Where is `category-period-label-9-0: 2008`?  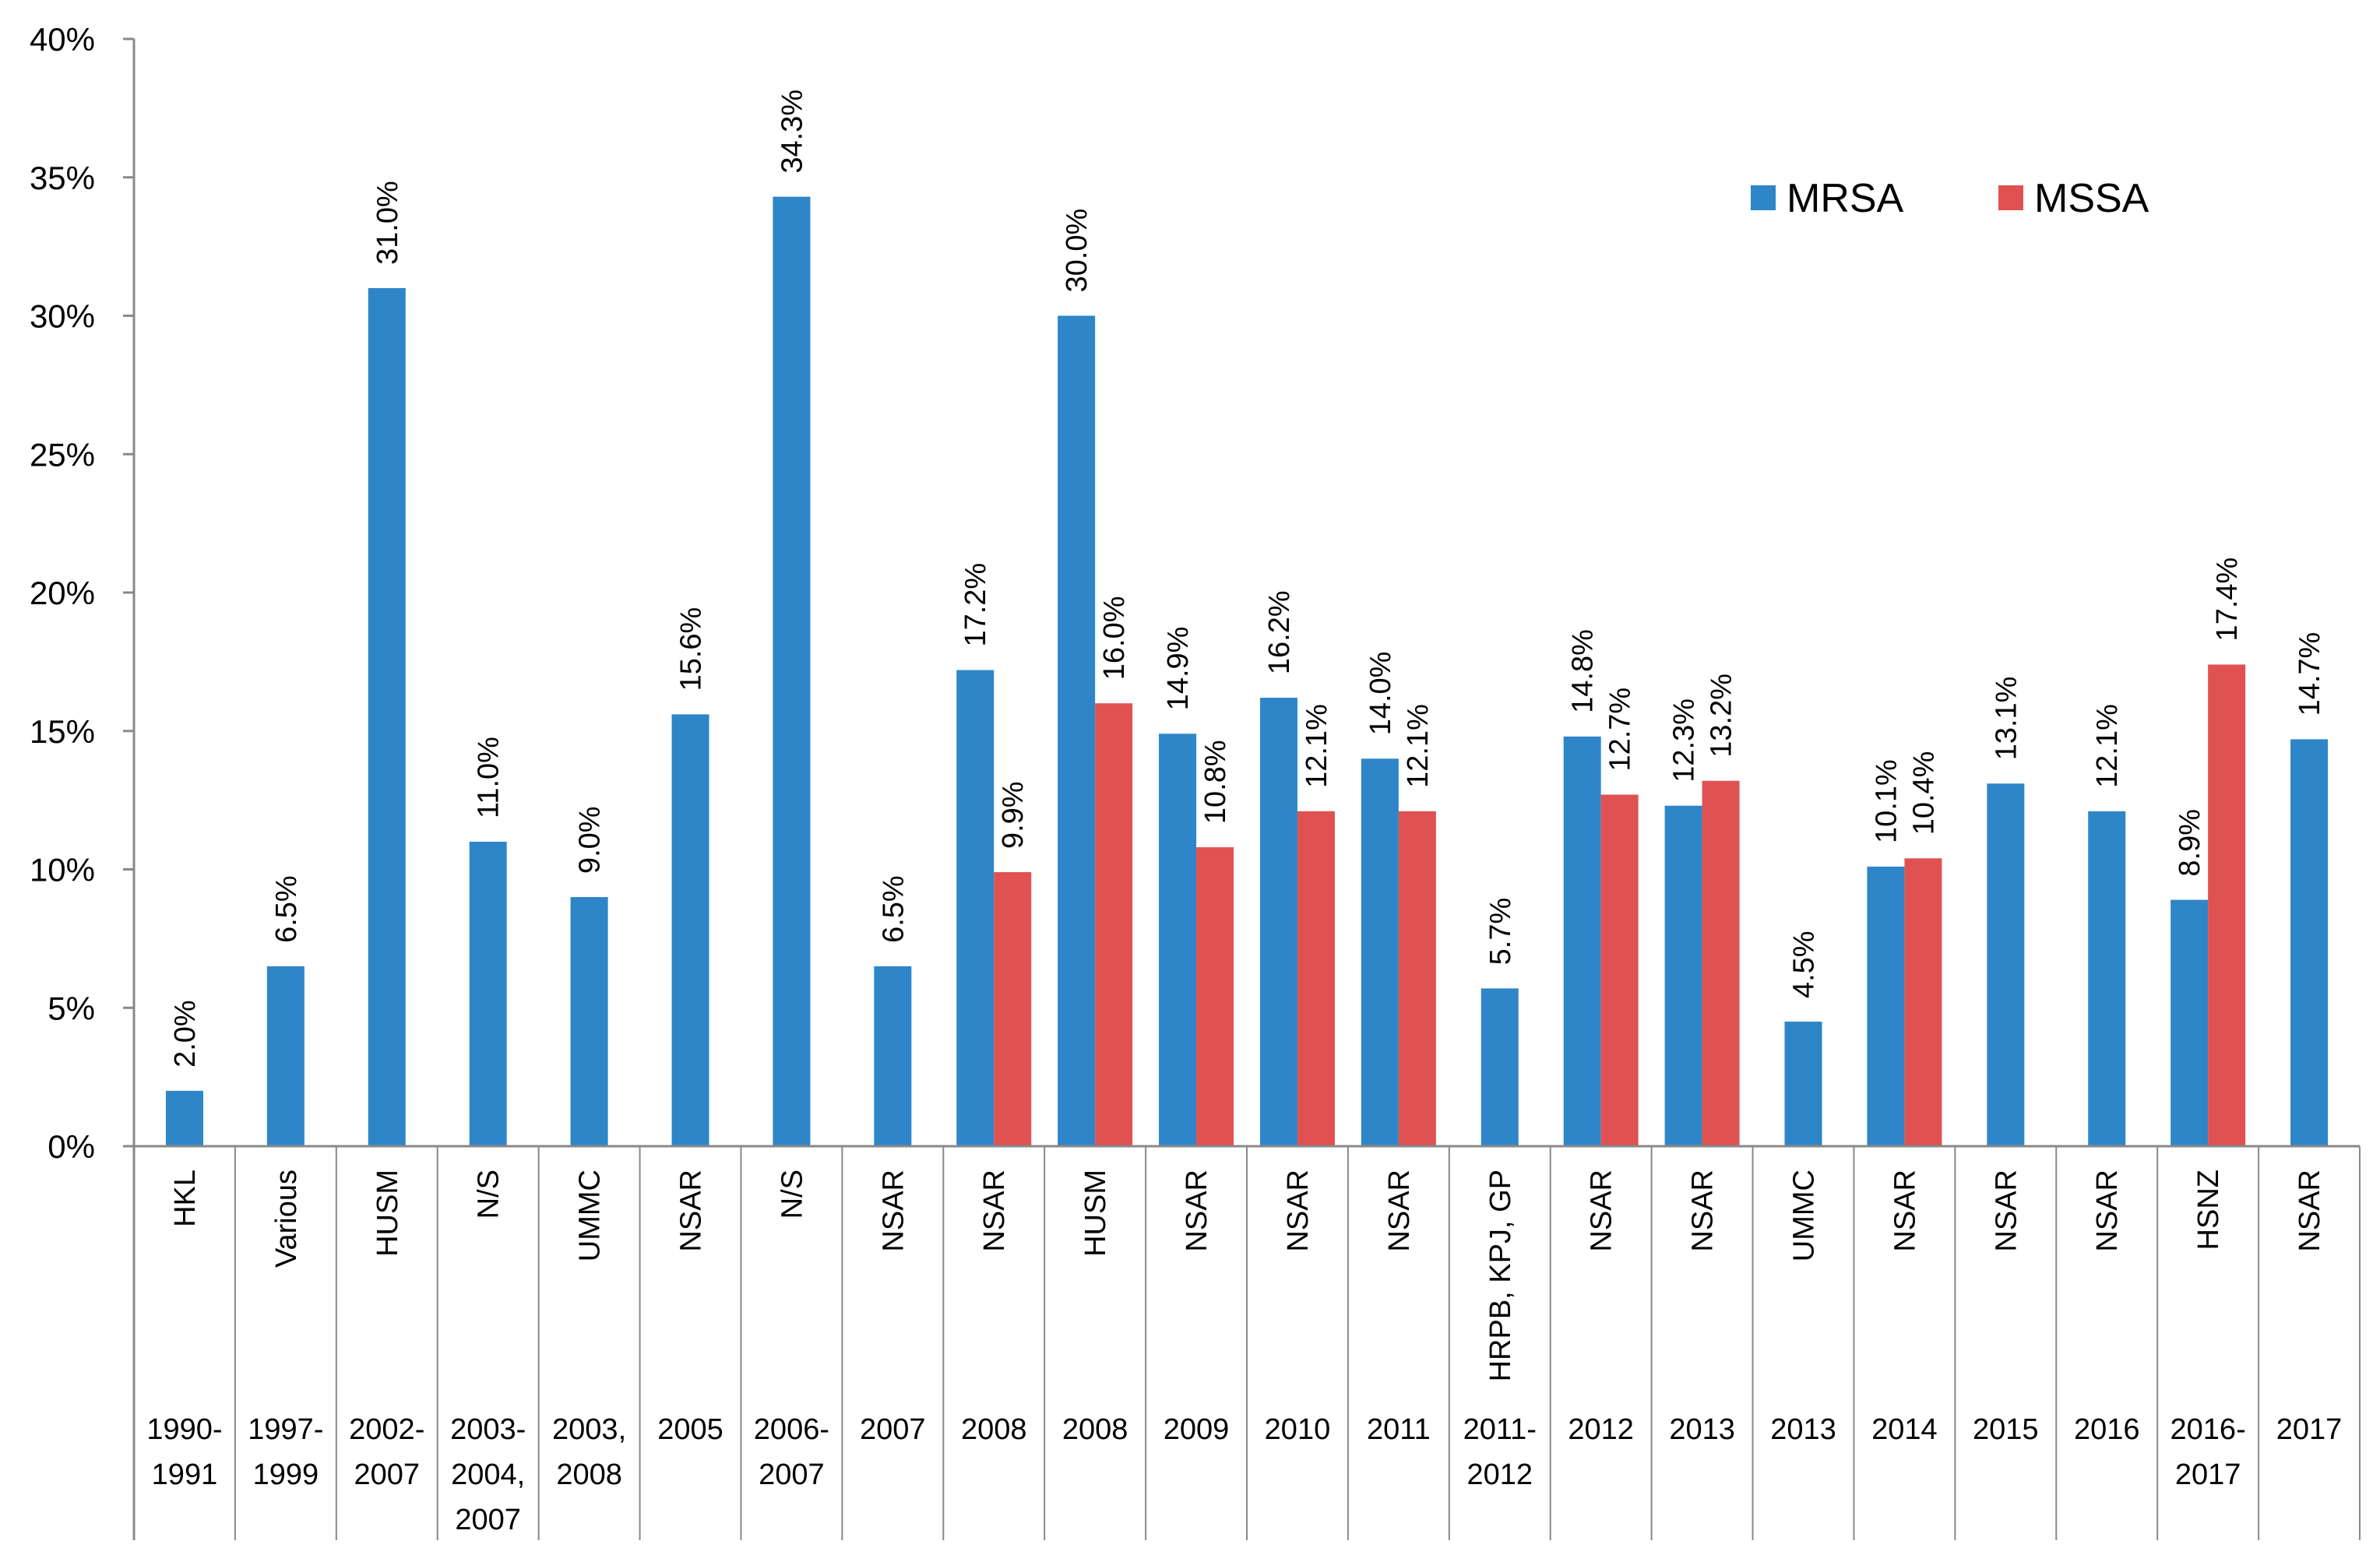 category-period-label-9-0: 2008 is located at coordinates (1095, 1429).